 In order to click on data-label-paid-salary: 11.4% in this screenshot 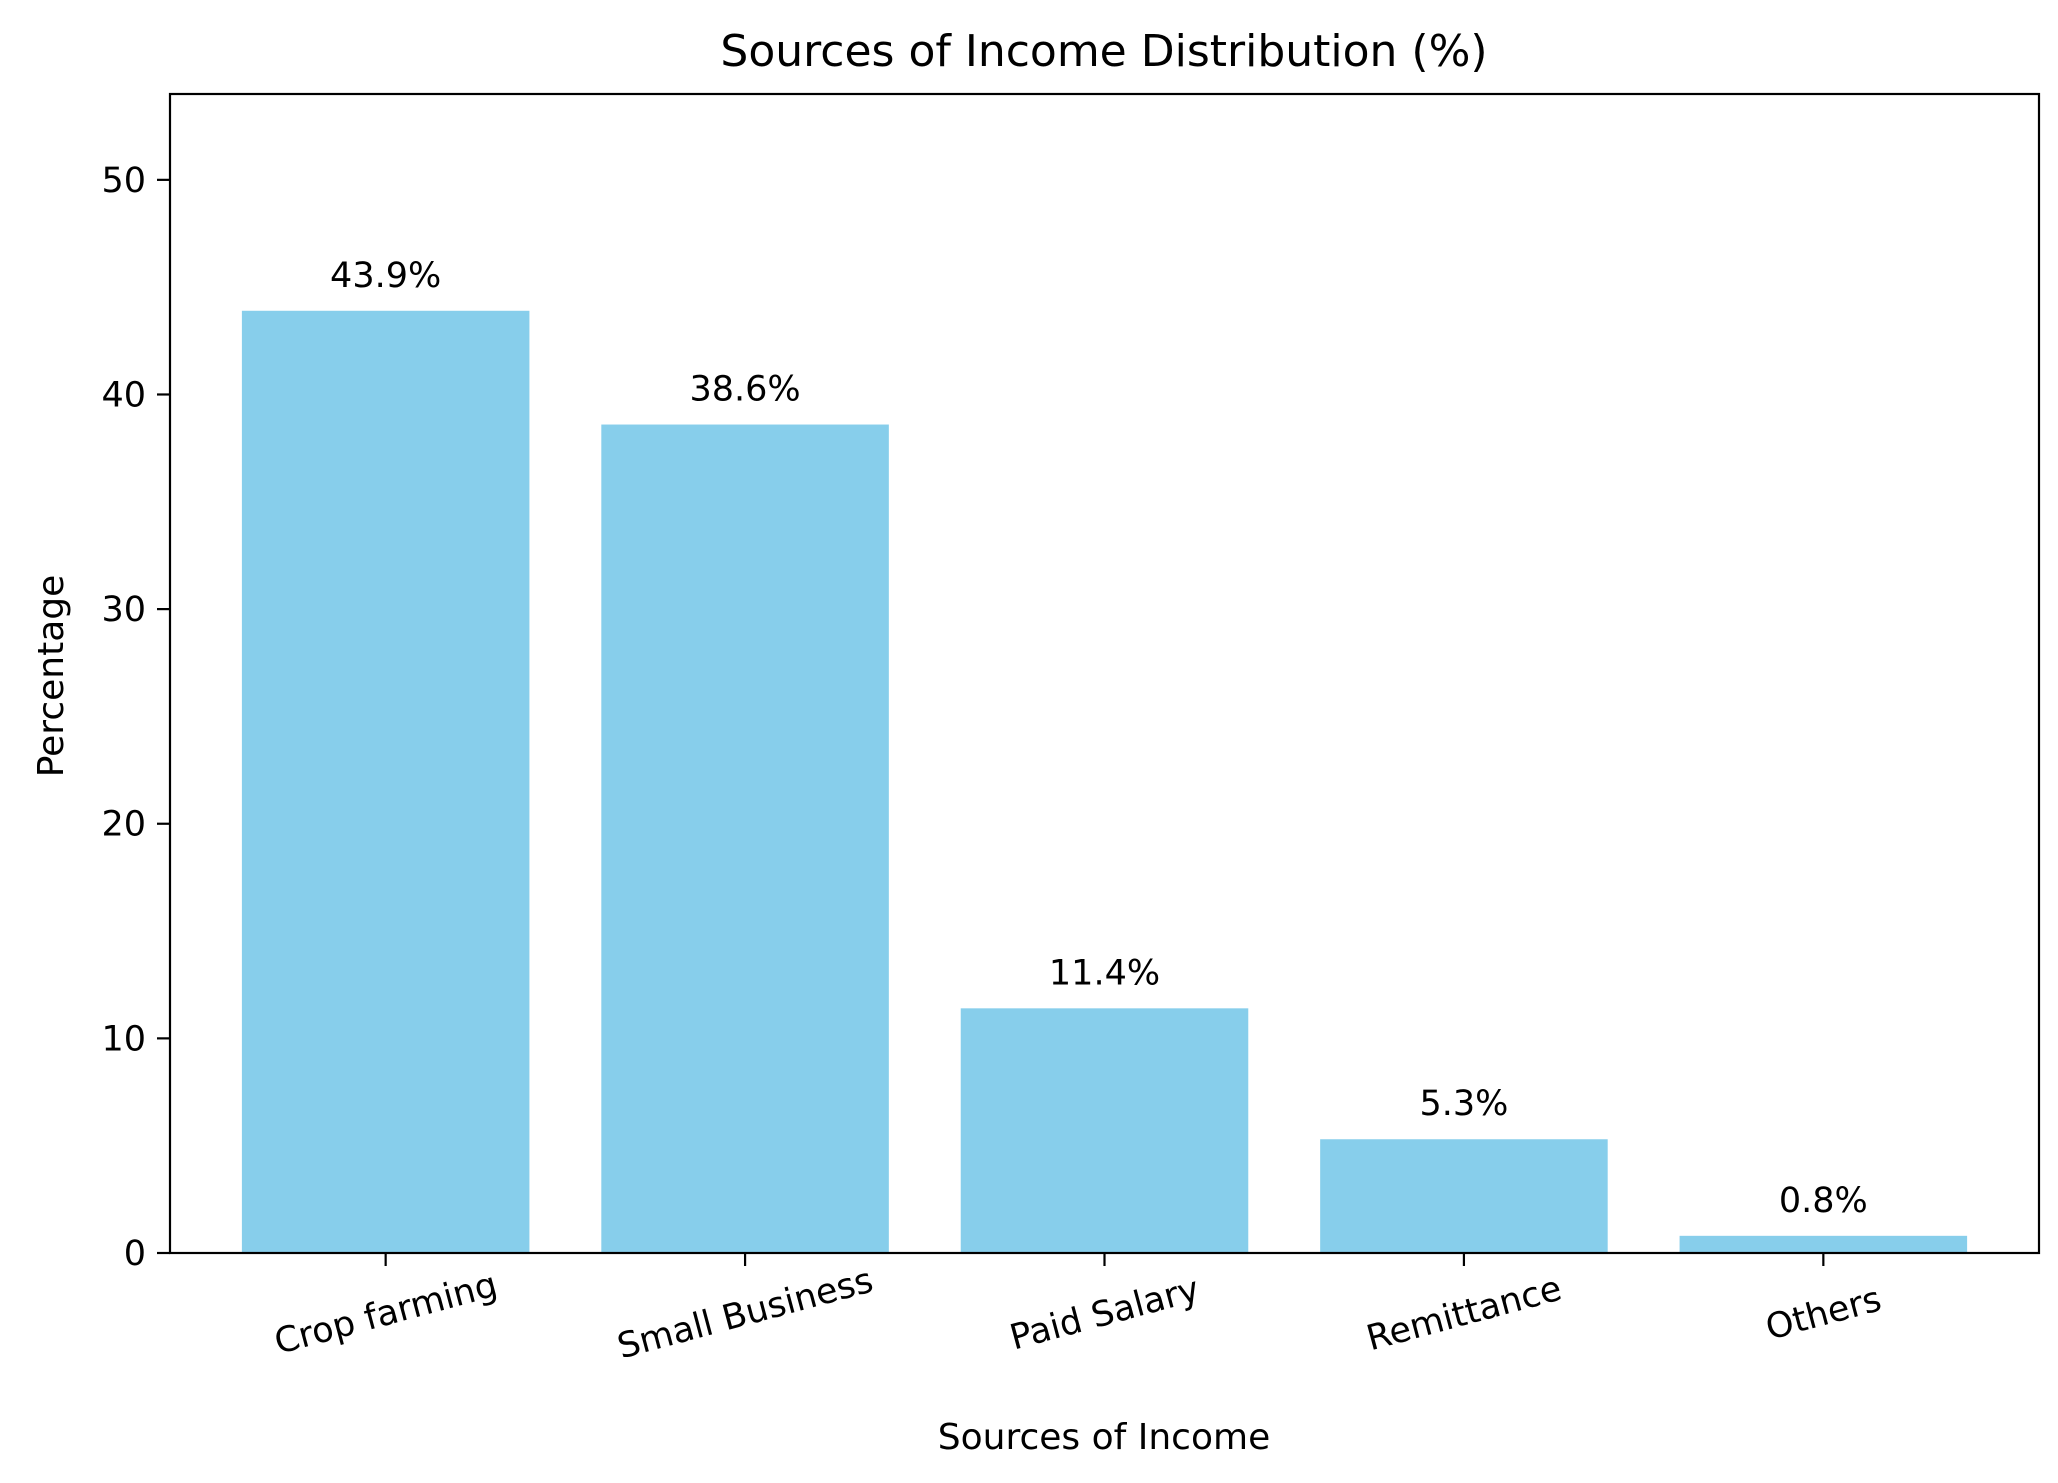, I will do `click(1104, 973)`.